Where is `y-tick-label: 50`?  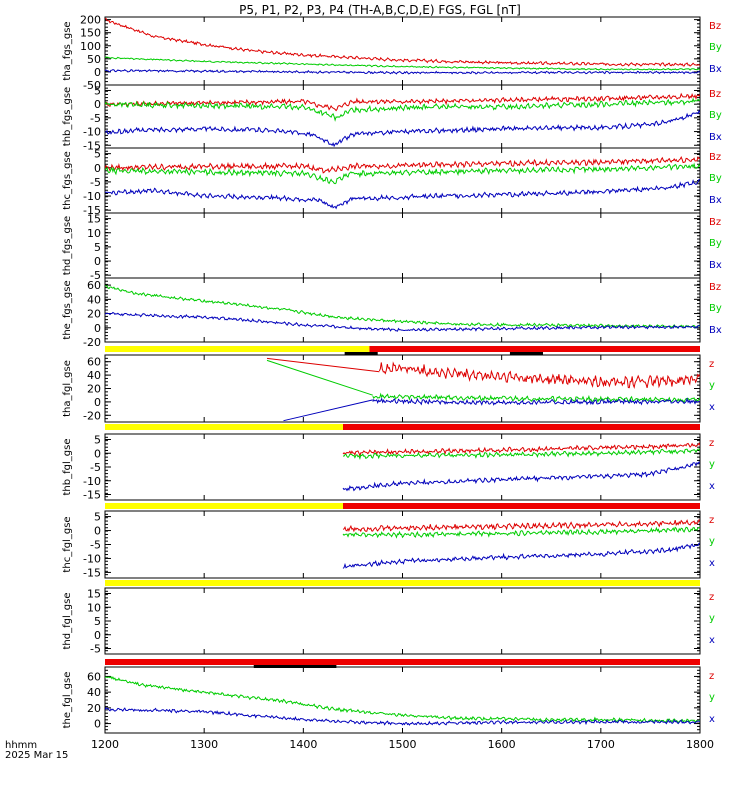 y-tick-label: 50 is located at coordinates (94, 59).